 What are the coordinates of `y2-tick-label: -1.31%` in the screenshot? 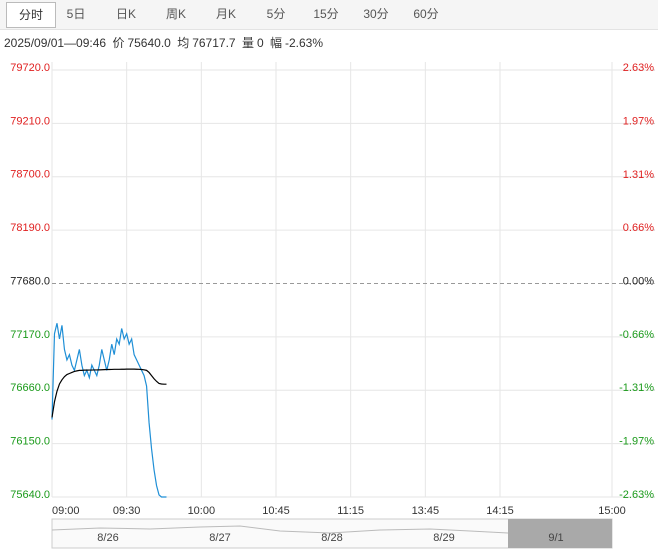 It's located at (636, 388).